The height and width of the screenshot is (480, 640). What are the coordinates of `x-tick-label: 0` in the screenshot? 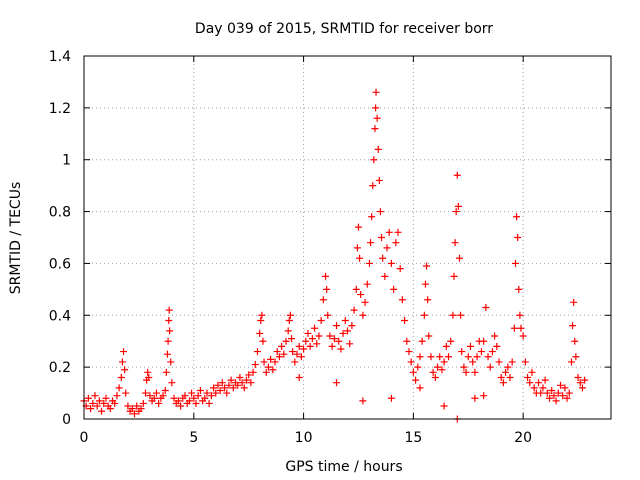 It's located at (84, 438).